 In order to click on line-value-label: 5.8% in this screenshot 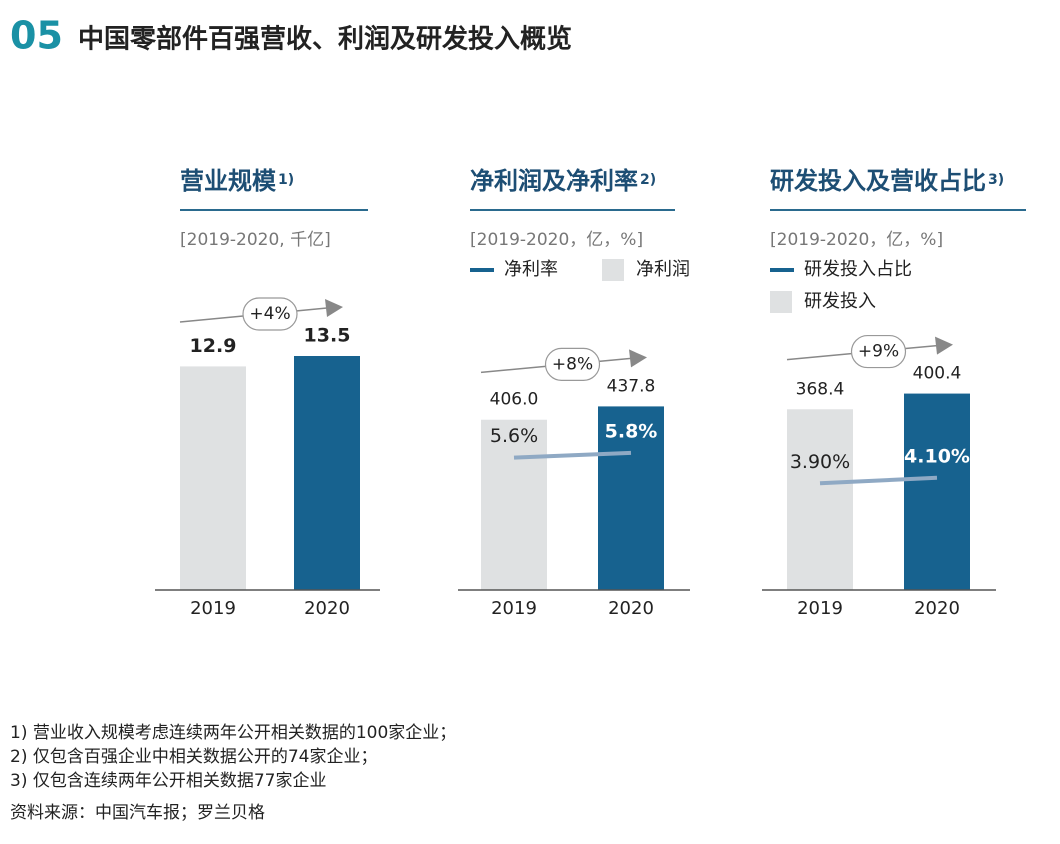, I will do `click(631, 431)`.